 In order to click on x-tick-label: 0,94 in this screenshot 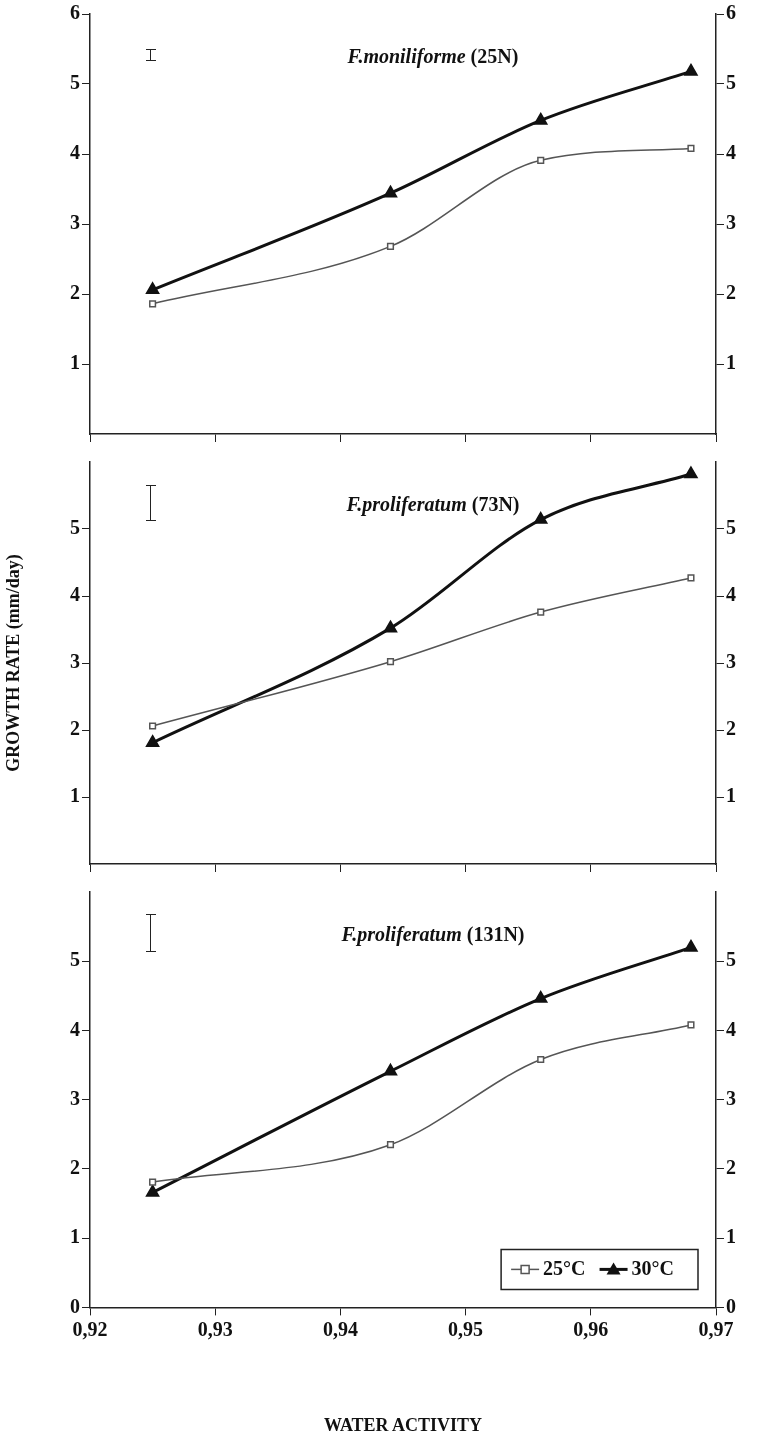, I will do `click(340, 1328)`.